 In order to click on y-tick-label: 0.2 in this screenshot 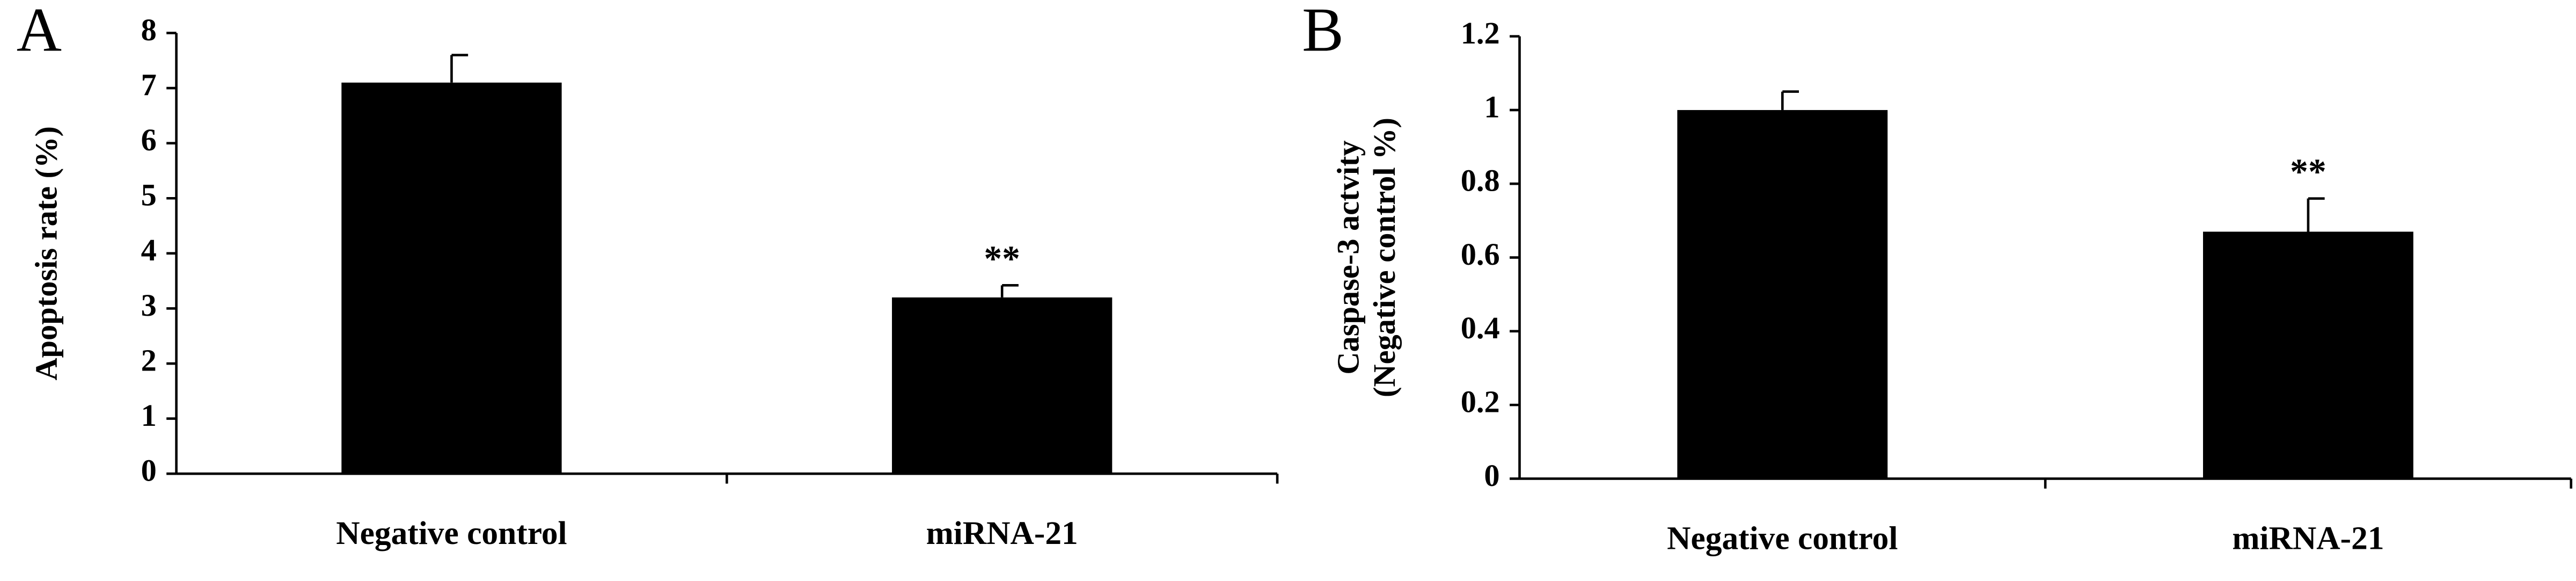, I will do `click(1480, 402)`.